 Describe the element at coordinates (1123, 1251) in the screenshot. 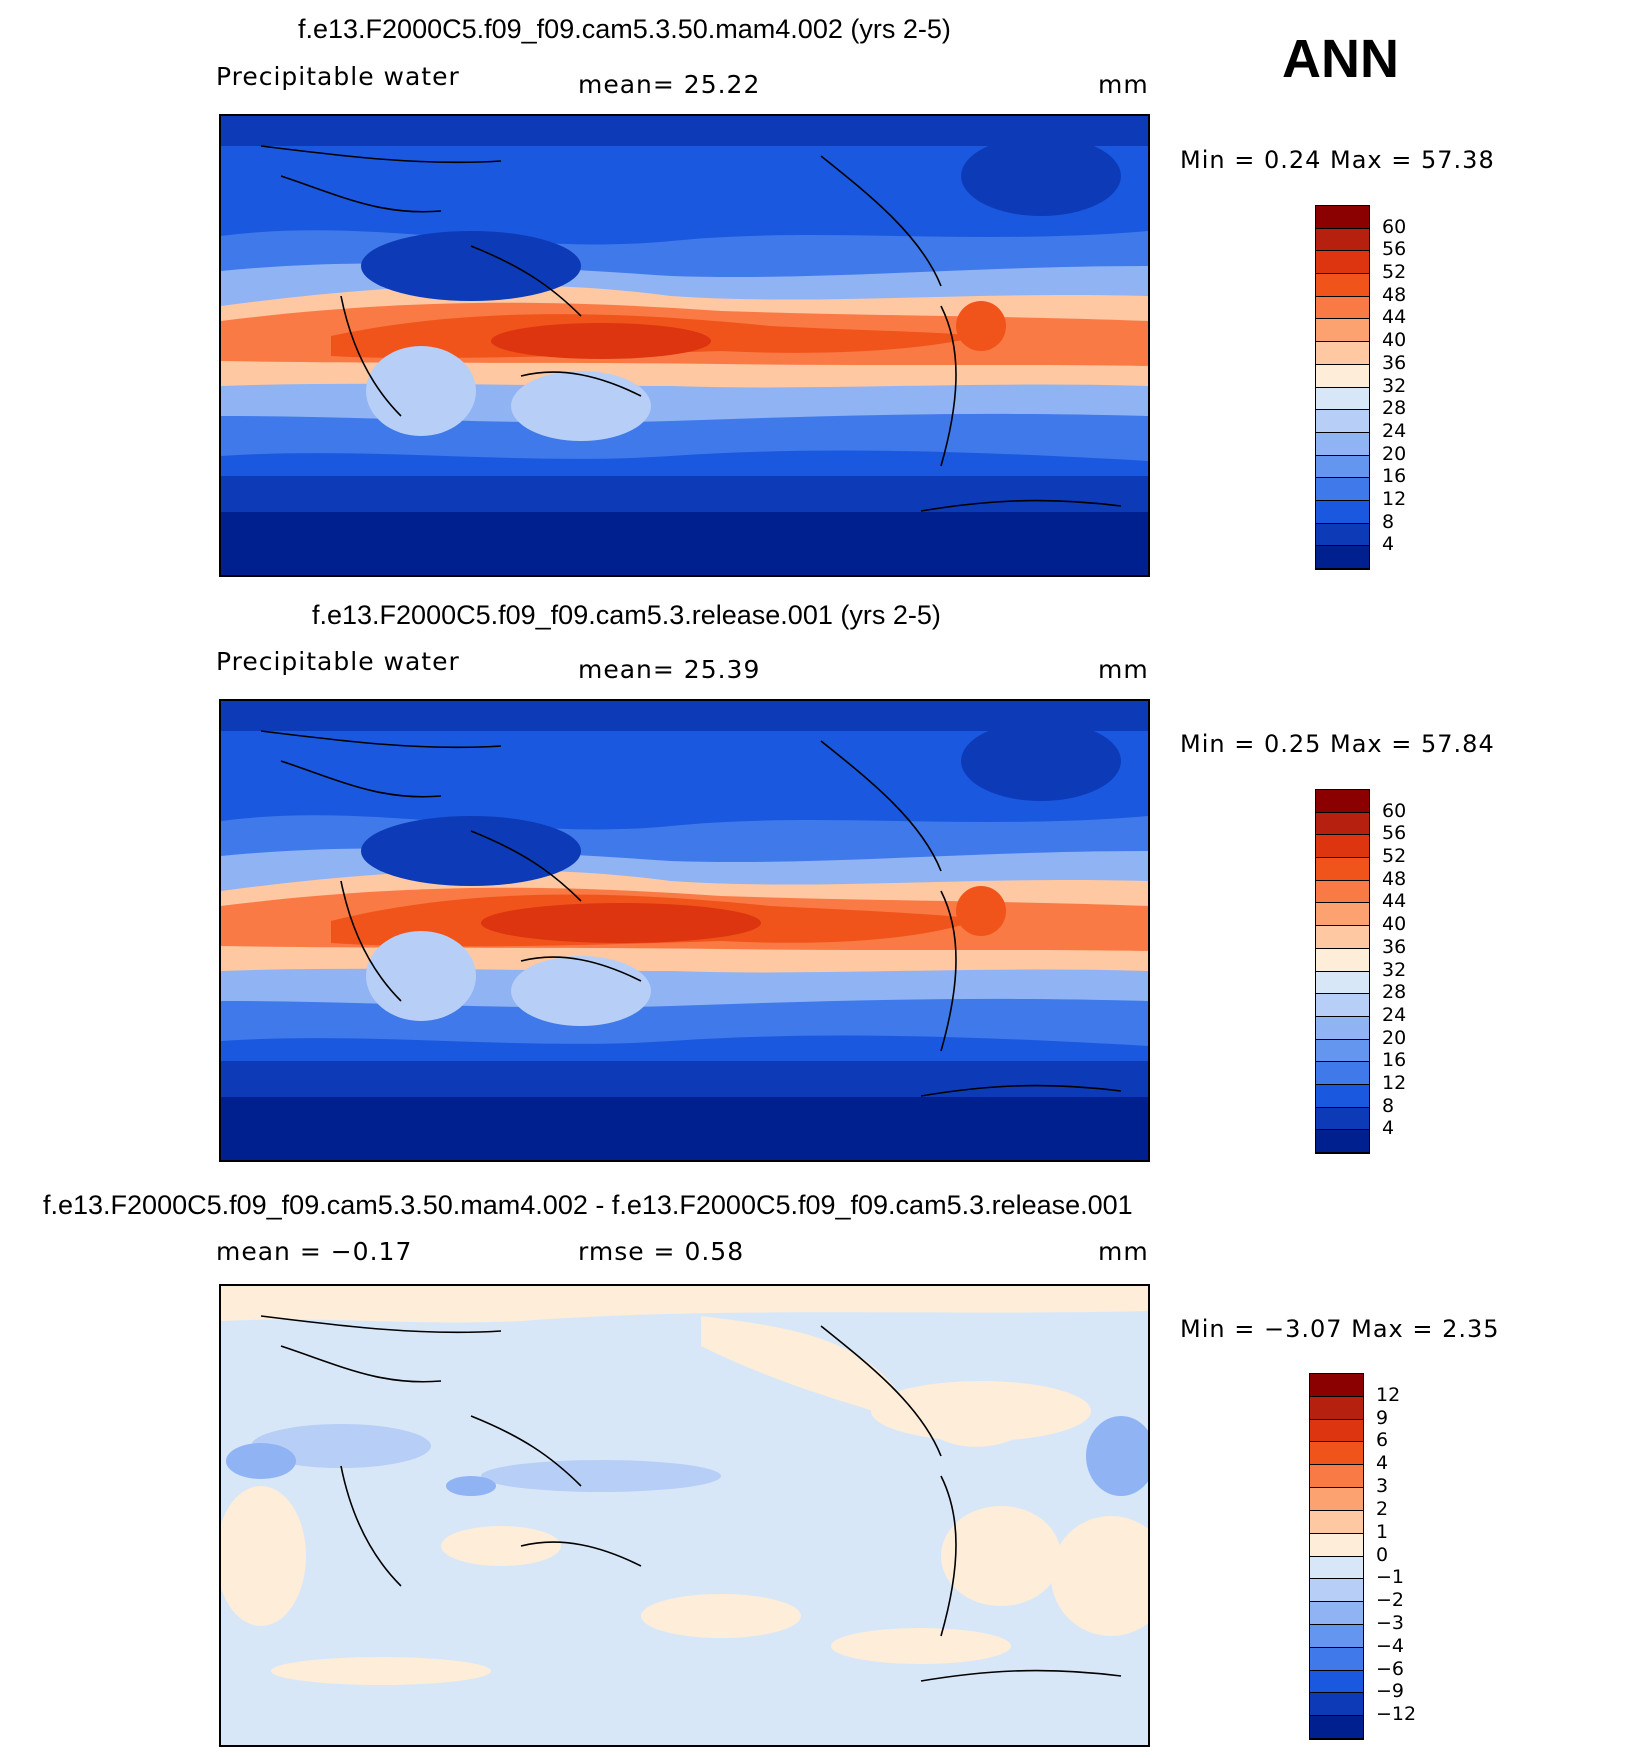

I see `panel-3-units-label: mm` at that location.